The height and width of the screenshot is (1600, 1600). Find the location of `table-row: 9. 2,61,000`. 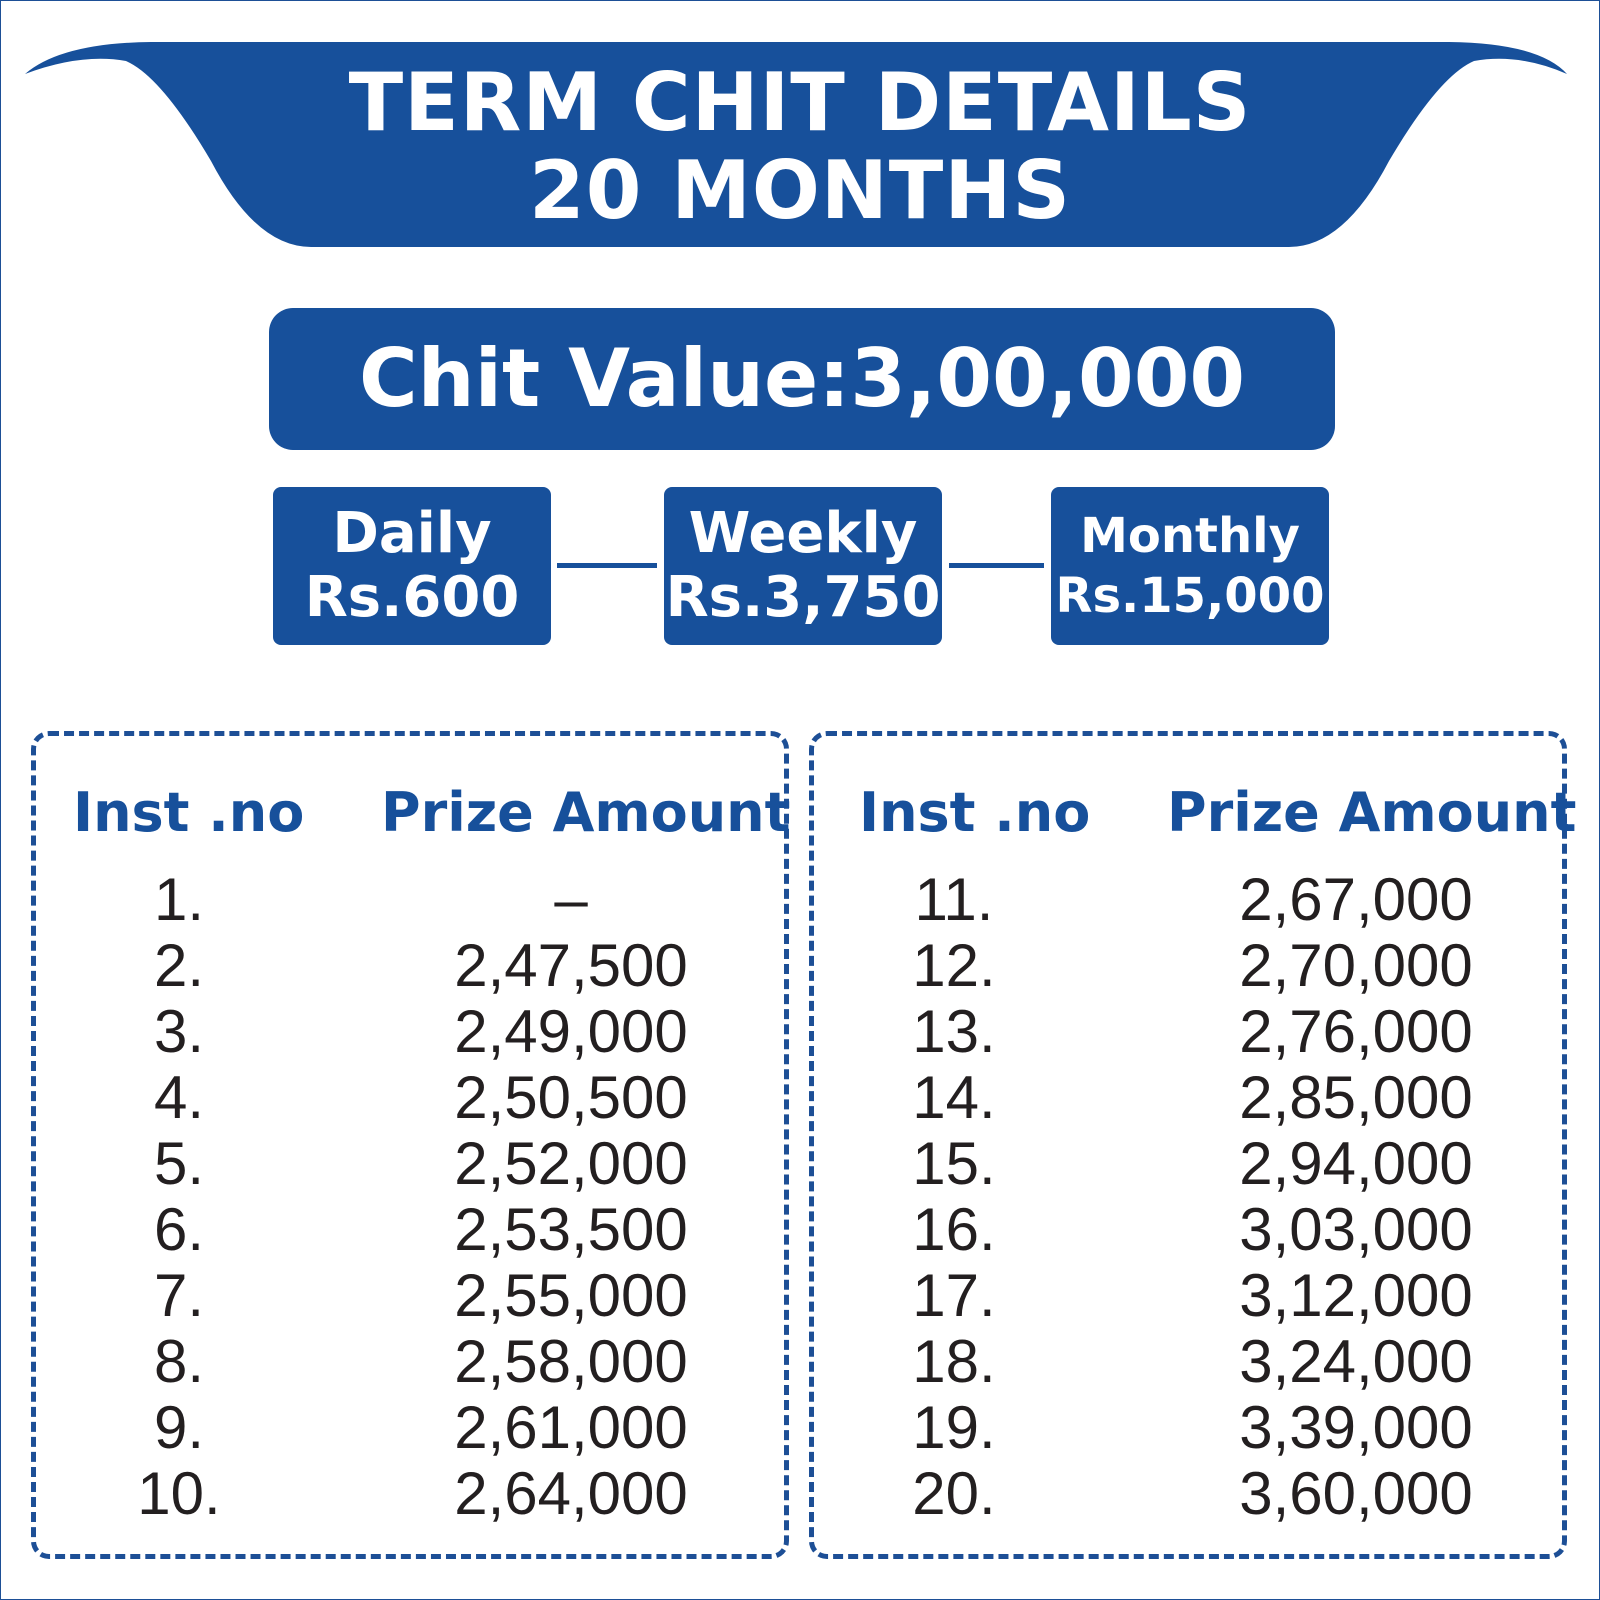

table-row: 9. 2,61,000 is located at coordinates (396, 1428).